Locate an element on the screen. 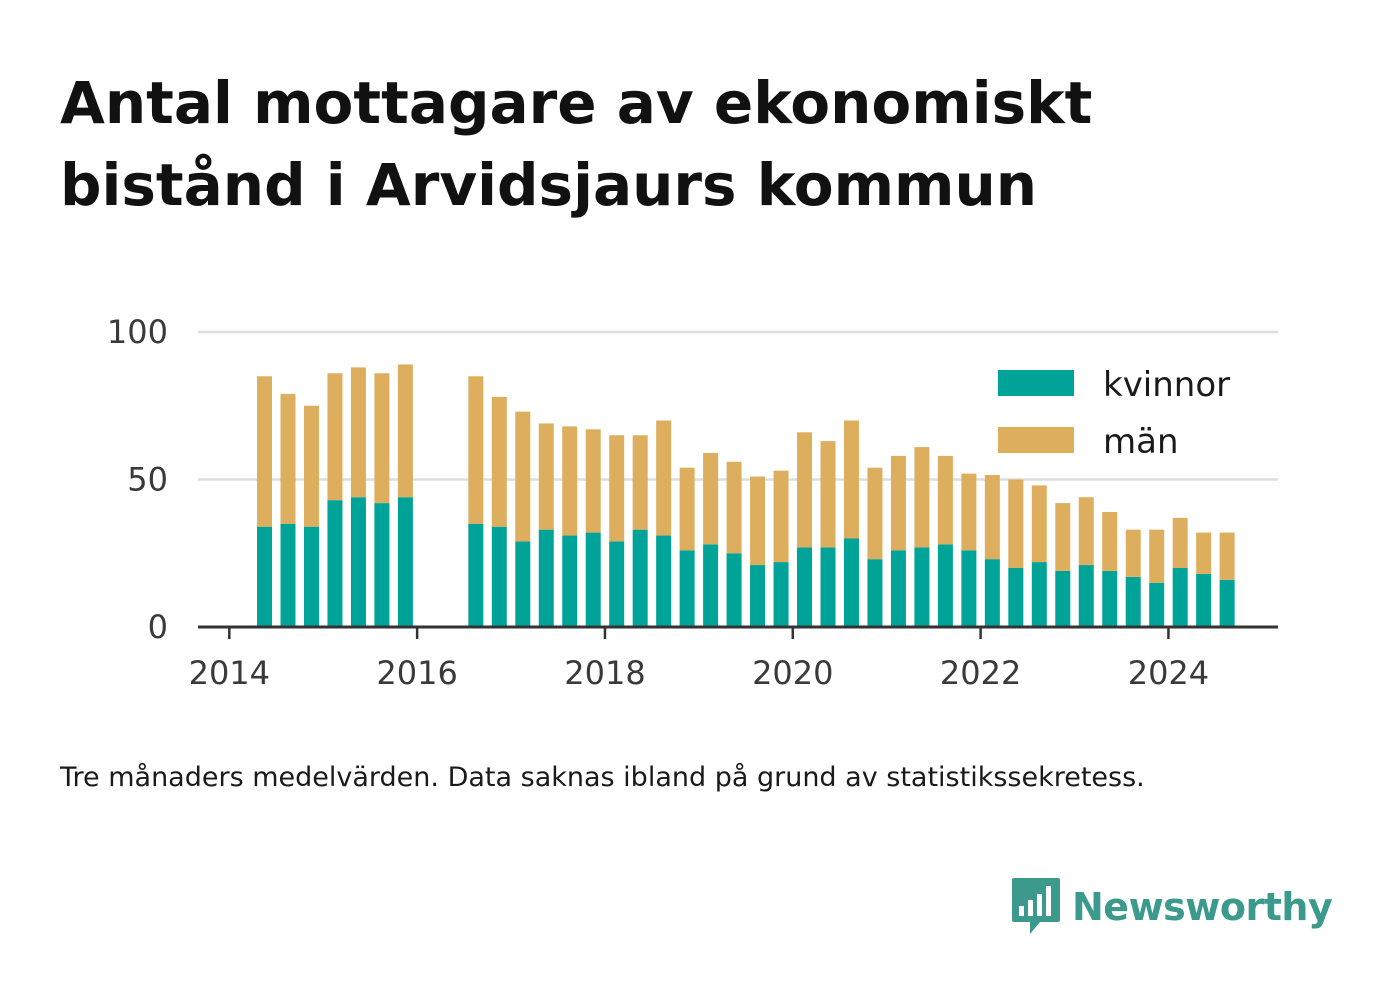  bar-män-2019-08 is located at coordinates (758, 521).